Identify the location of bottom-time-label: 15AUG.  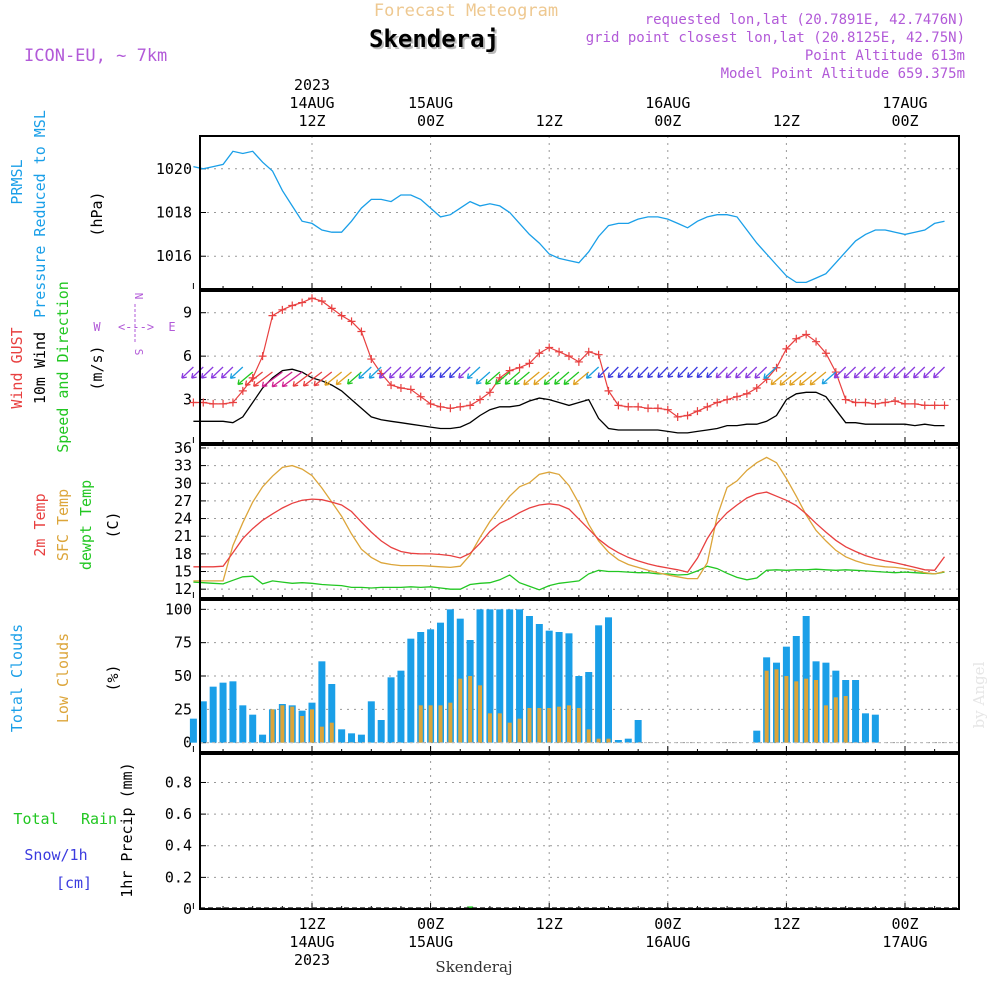
(430, 942).